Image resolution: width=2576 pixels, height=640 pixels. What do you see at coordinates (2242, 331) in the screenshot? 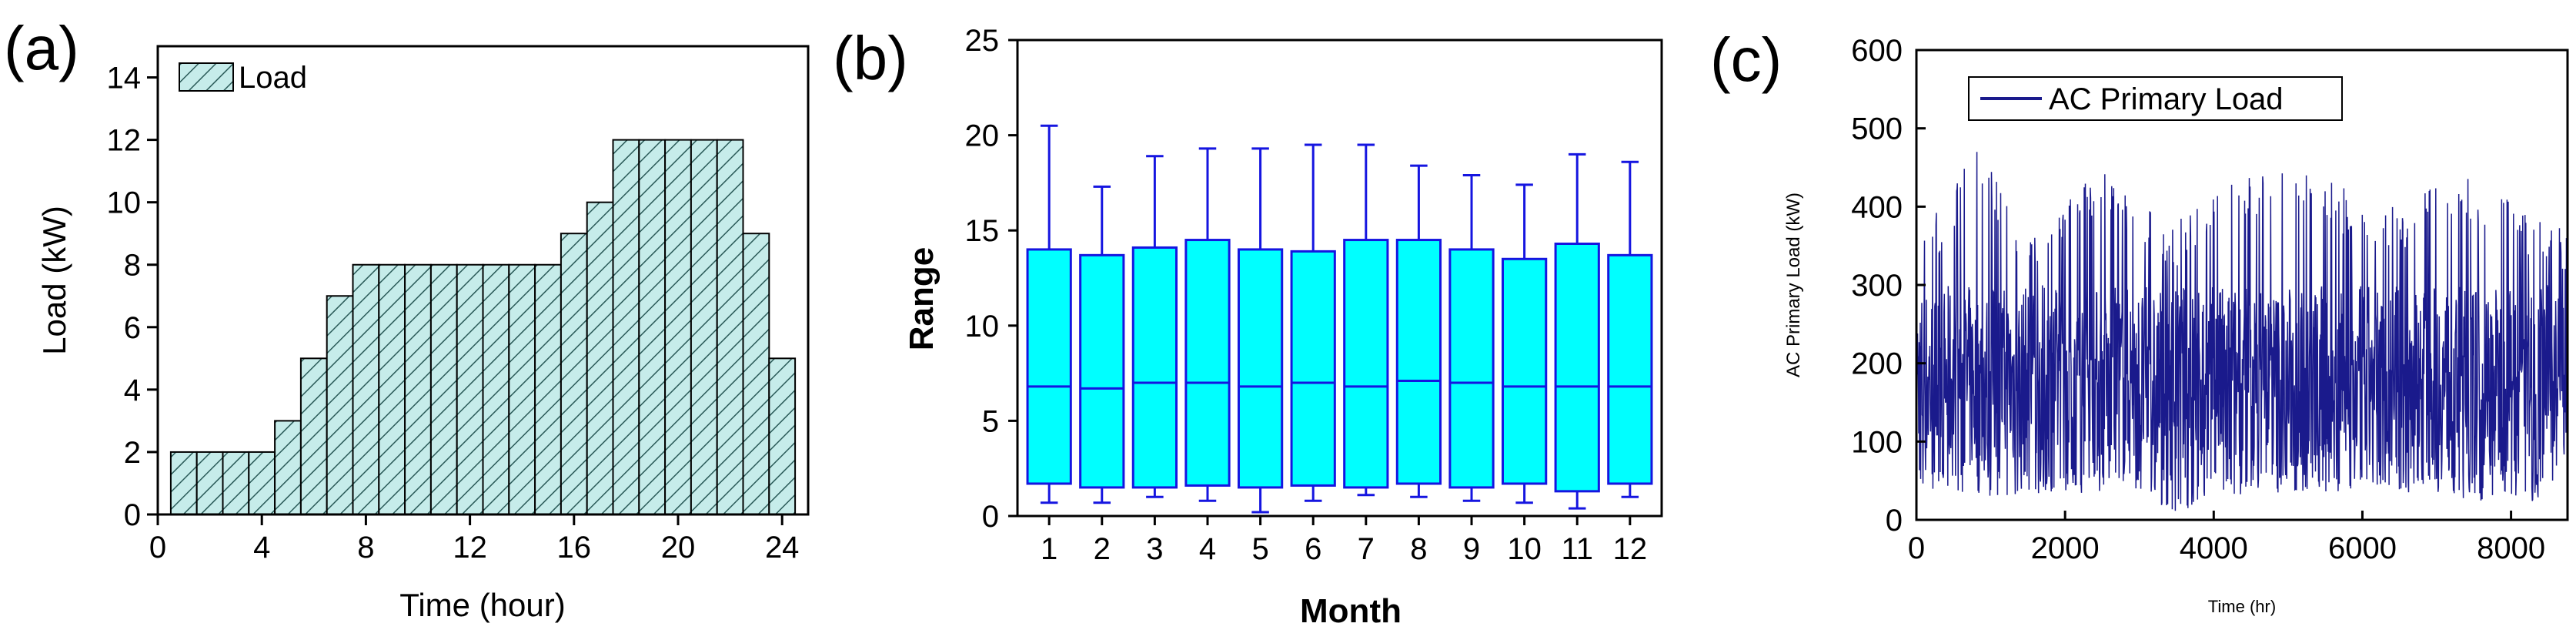
I see `panel-c-series-line` at bounding box center [2242, 331].